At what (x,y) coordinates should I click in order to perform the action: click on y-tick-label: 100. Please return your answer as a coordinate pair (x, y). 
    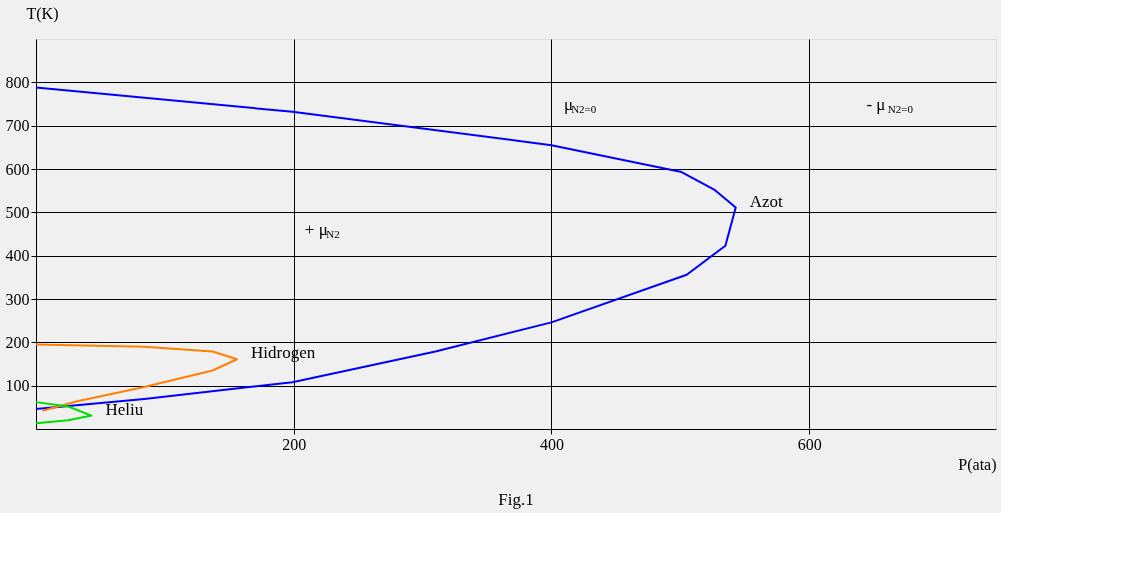
    Looking at the image, I should click on (17, 386).